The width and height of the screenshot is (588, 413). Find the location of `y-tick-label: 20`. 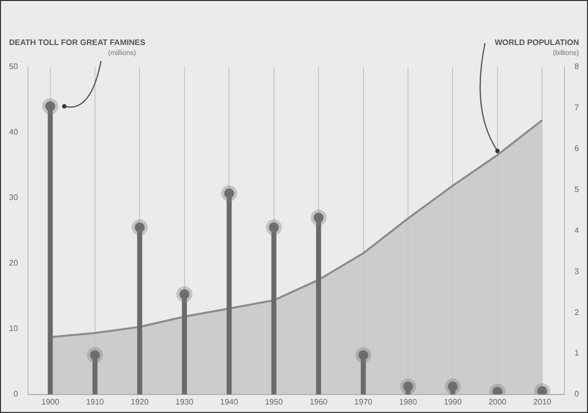

y-tick-label: 20 is located at coordinates (13, 263).